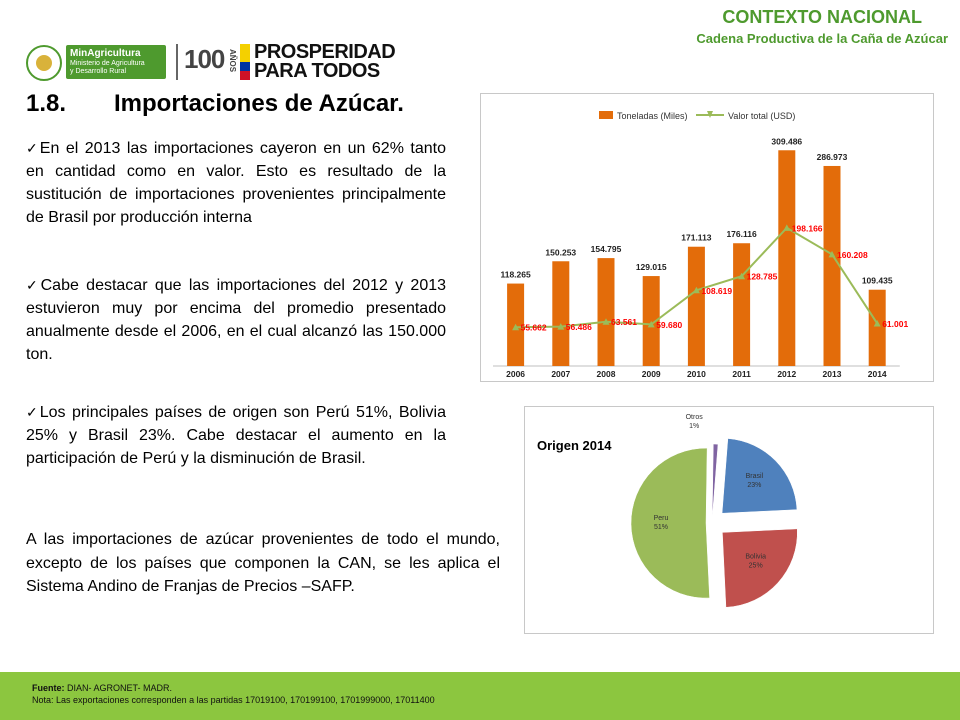 Image resolution: width=960 pixels, height=720 pixels. What do you see at coordinates (694, 426) in the screenshot?
I see `pie-percent-otros: 1%` at bounding box center [694, 426].